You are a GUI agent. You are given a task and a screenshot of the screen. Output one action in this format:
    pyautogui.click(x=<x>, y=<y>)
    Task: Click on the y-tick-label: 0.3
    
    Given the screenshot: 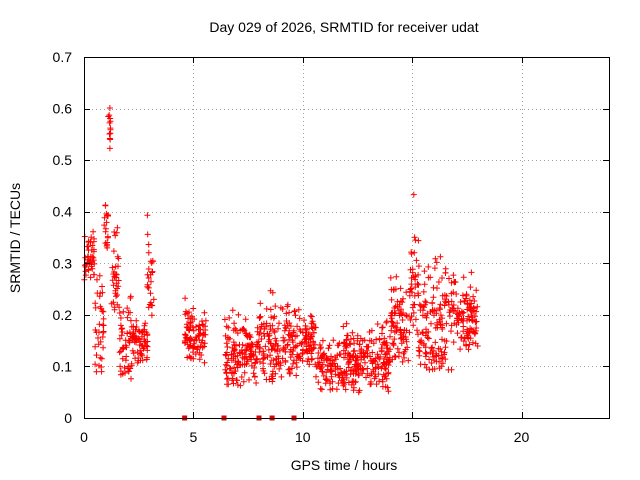 What is the action you would take?
    pyautogui.click(x=63, y=263)
    